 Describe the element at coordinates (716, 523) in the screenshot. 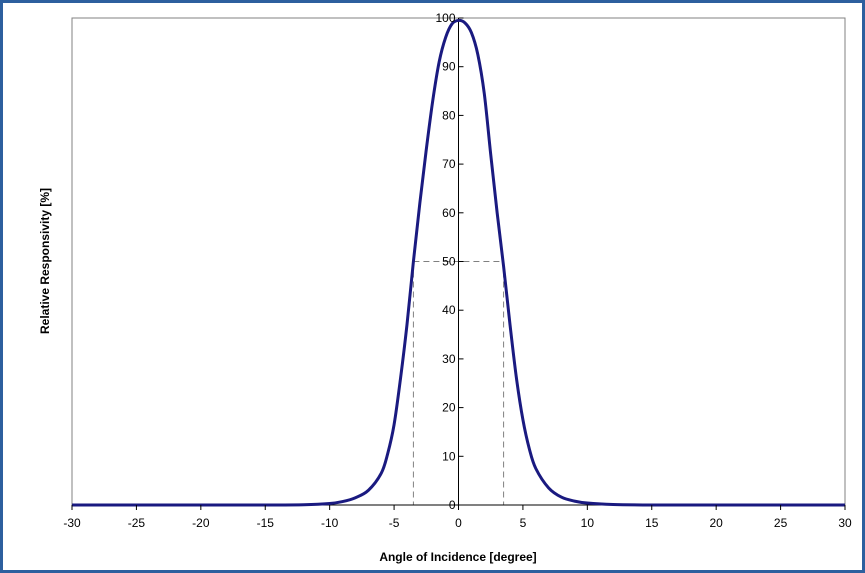

I see `x-tick-label: 20` at that location.